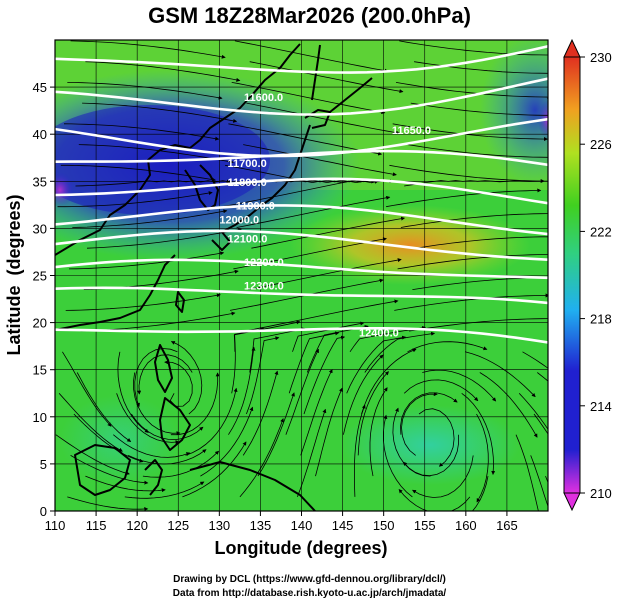 This screenshot has height=605, width=619. I want to click on coast-taiwan, so click(180, 302).